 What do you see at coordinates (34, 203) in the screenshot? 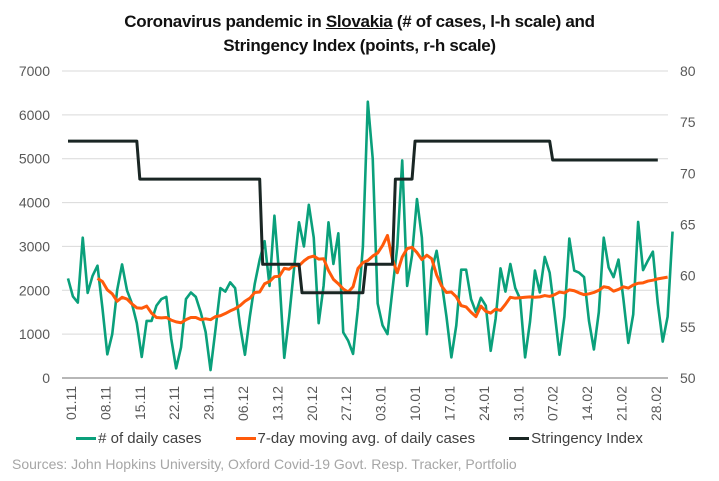
I see `y-left-tick-label: 4000` at bounding box center [34, 203].